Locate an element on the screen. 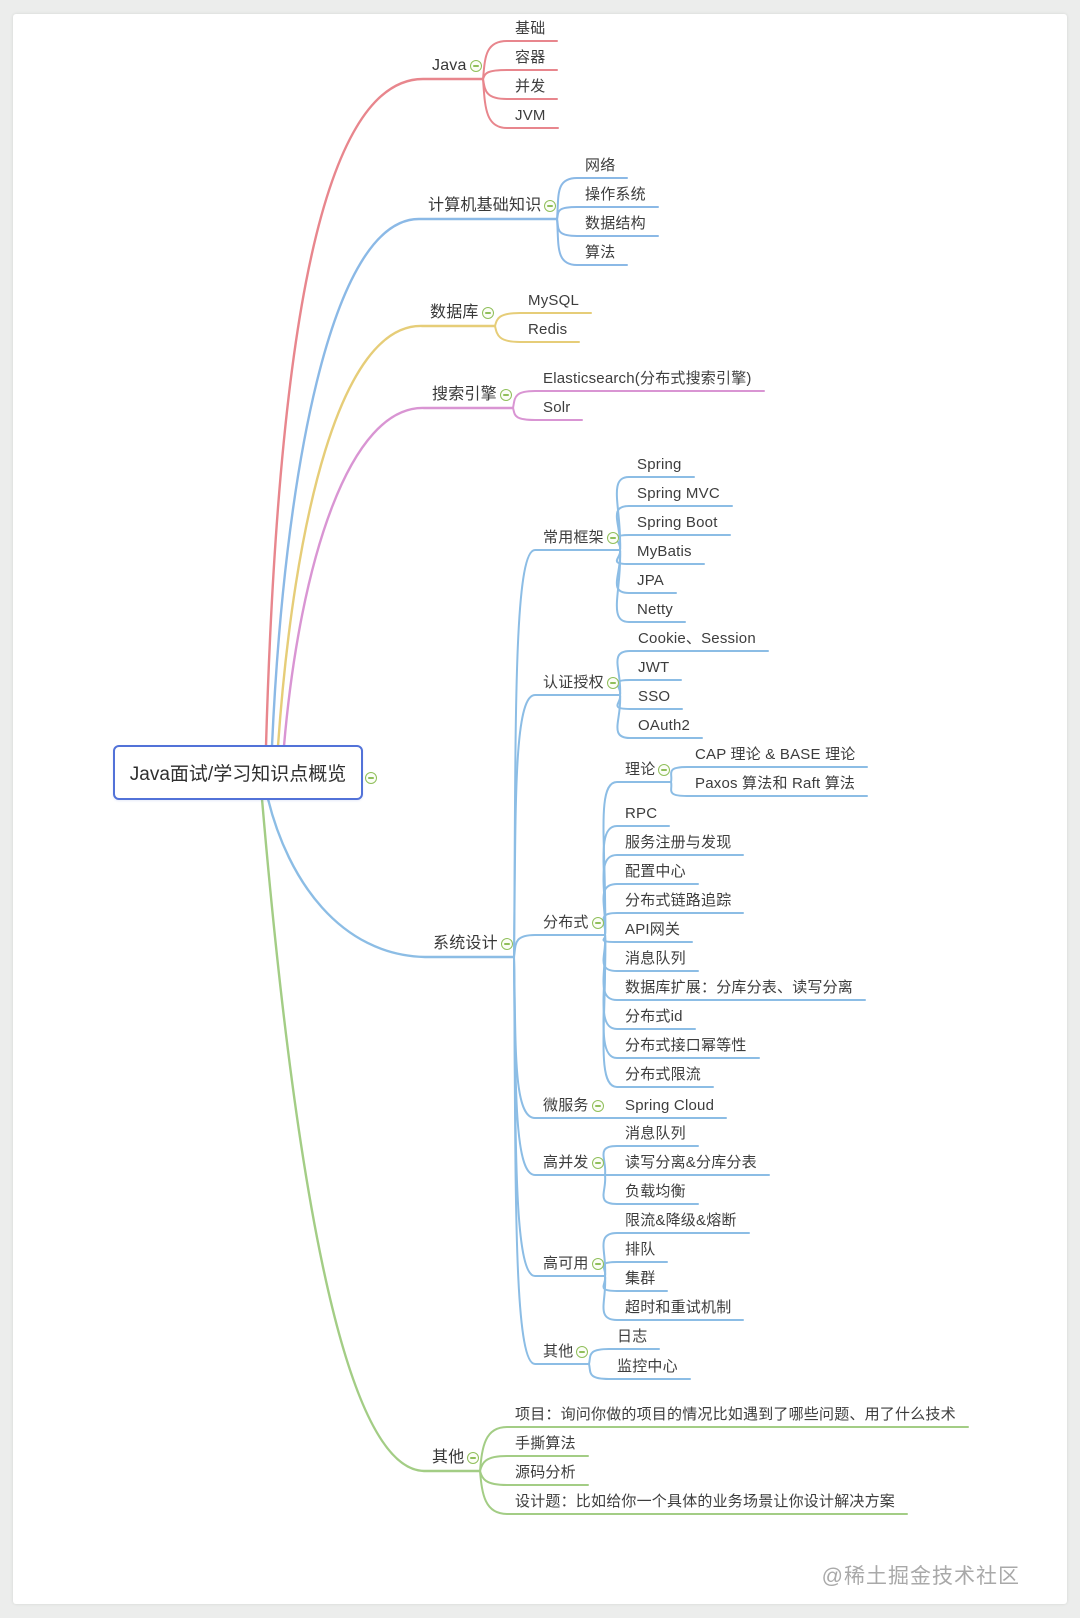 Image resolution: width=1080 pixels, height=1618 pixels. mindmap-node: Solr is located at coordinates (557, 407).